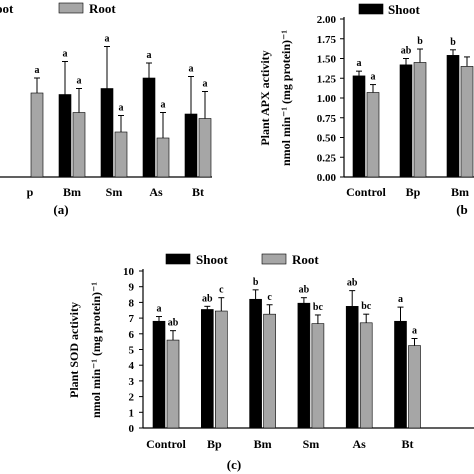  Describe the element at coordinates (132, 382) in the screenshot. I see `y-tick-label: 3` at that location.